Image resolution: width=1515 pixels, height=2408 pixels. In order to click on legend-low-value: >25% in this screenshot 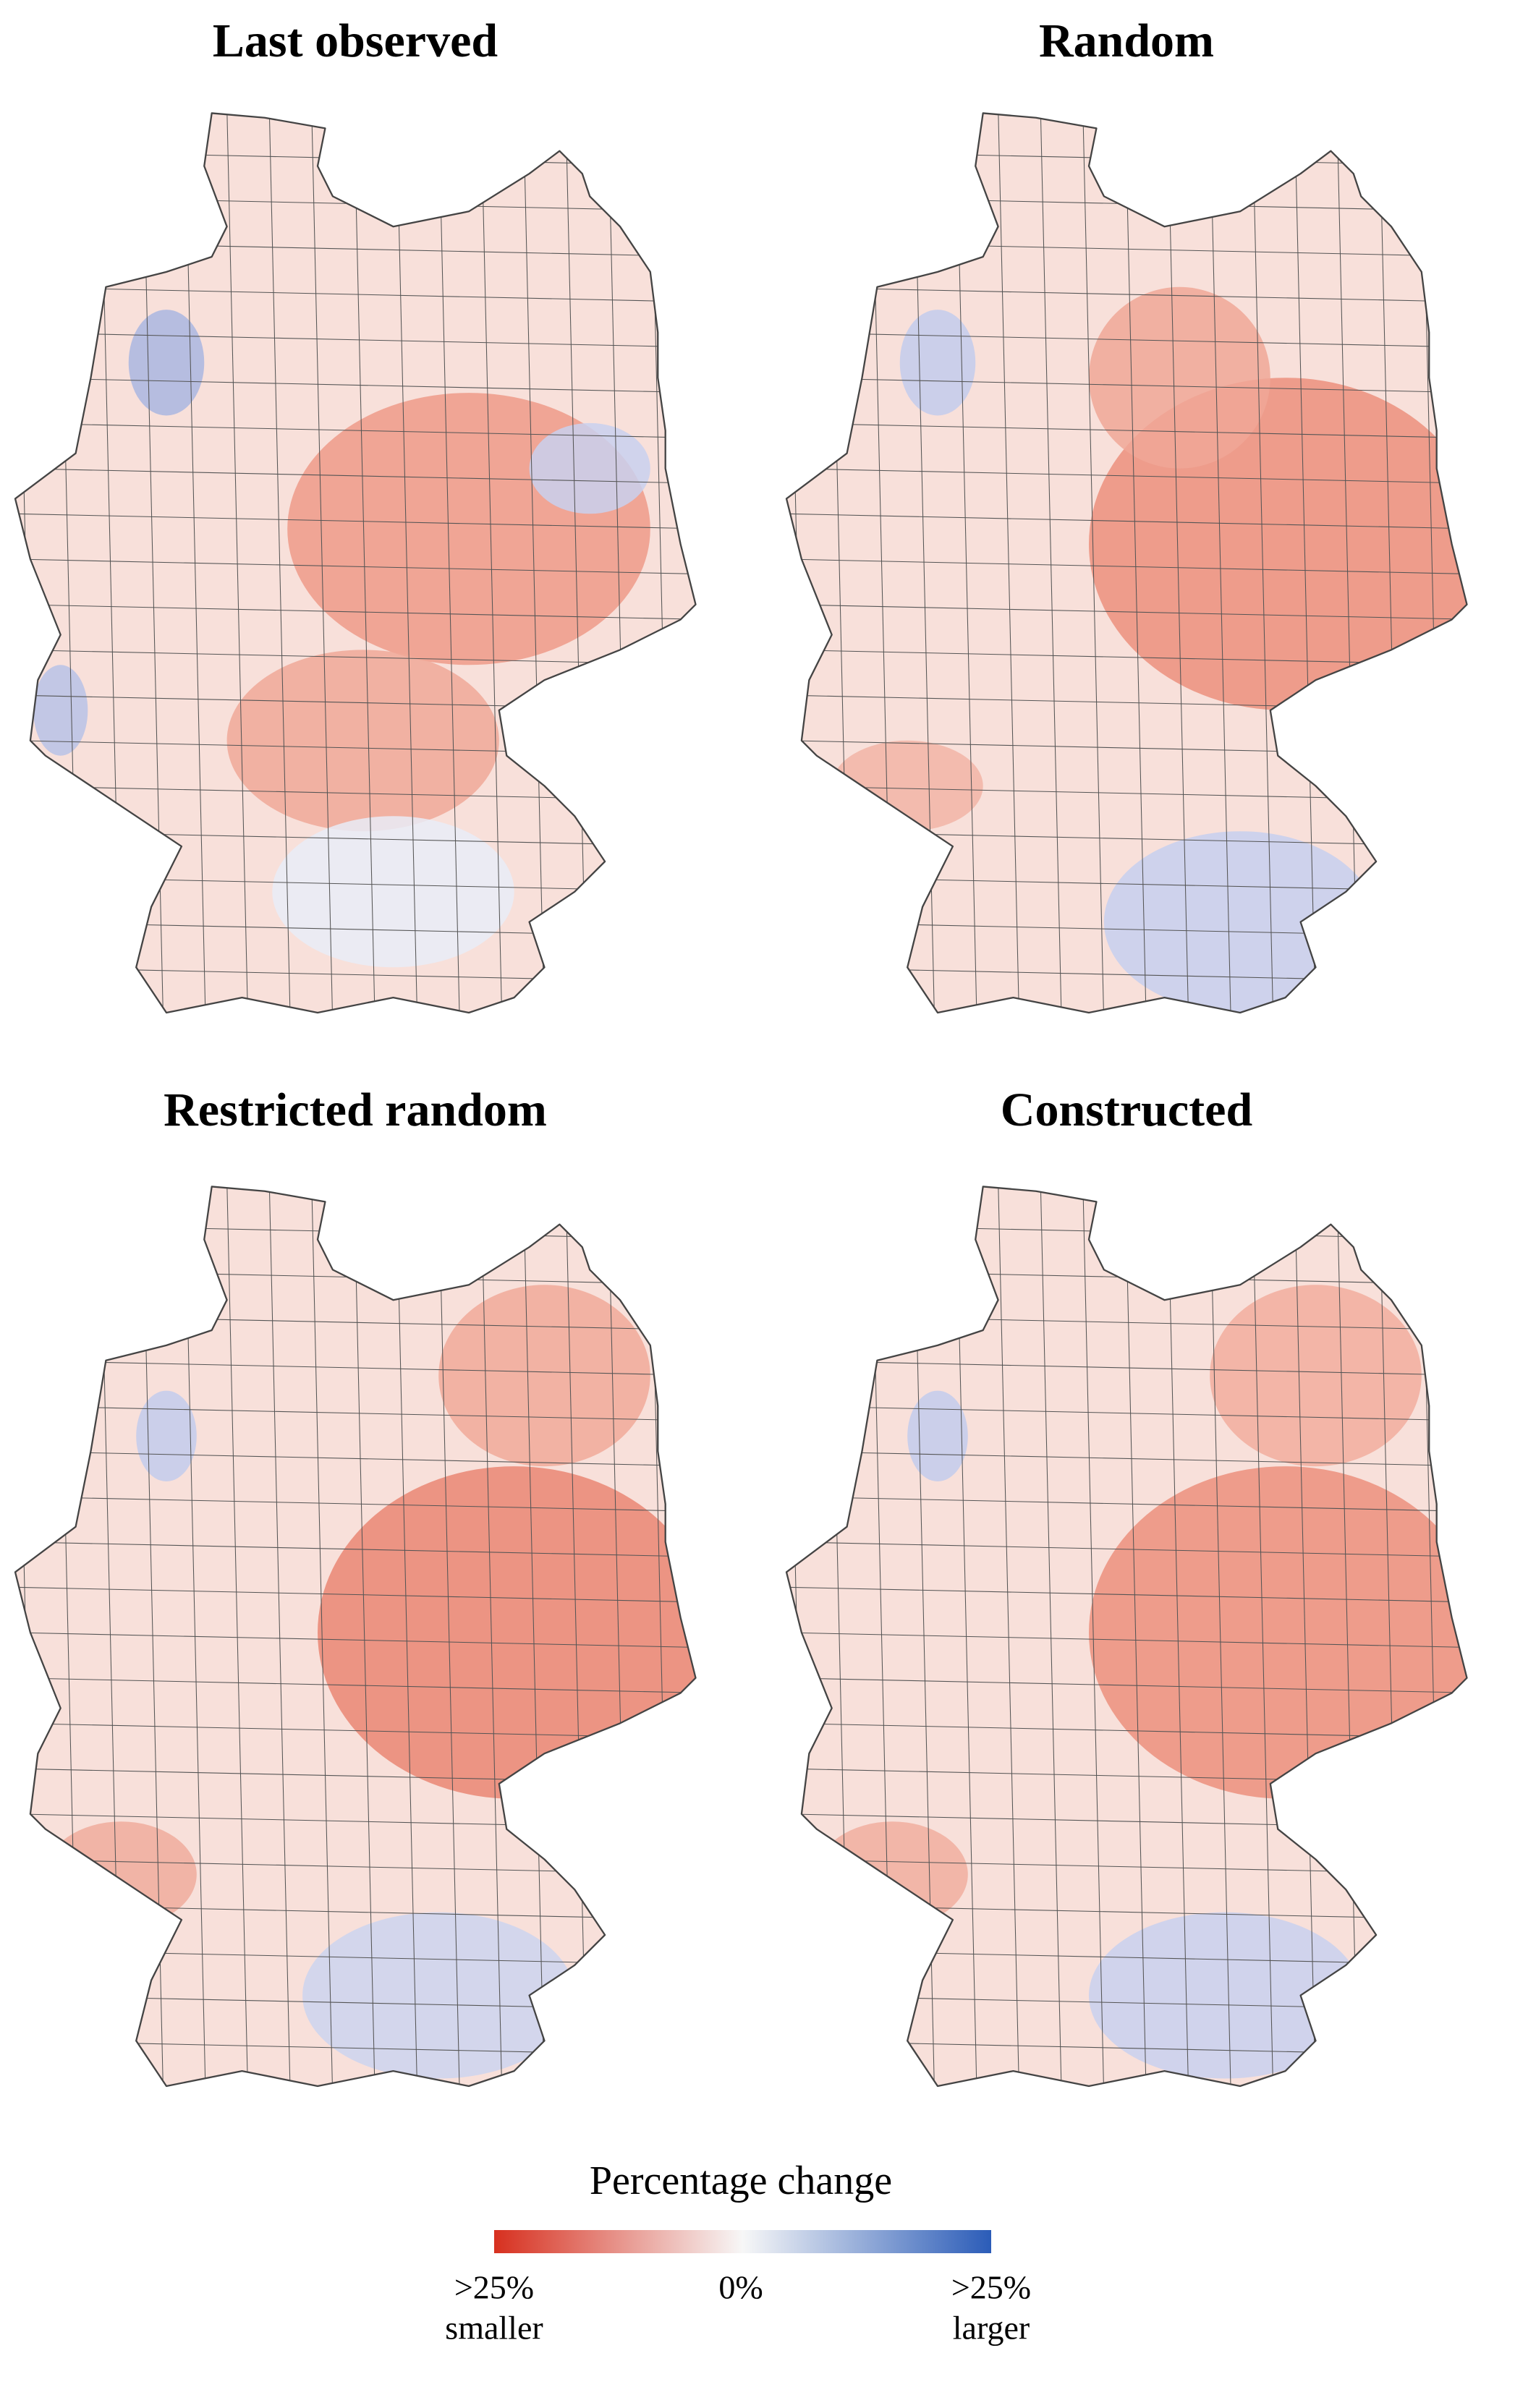, I will do `click(494, 2288)`.